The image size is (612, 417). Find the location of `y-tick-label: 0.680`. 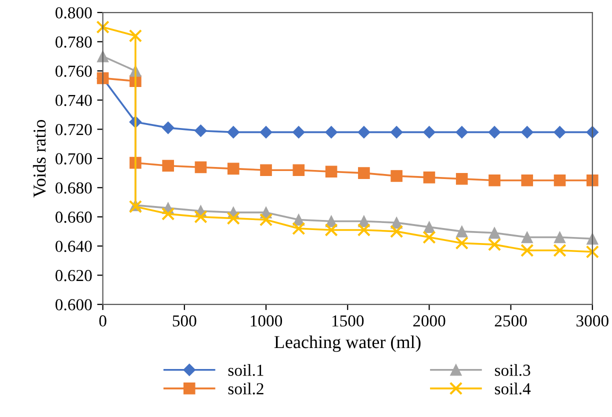

y-tick-label: 0.680 is located at coordinates (74, 188).